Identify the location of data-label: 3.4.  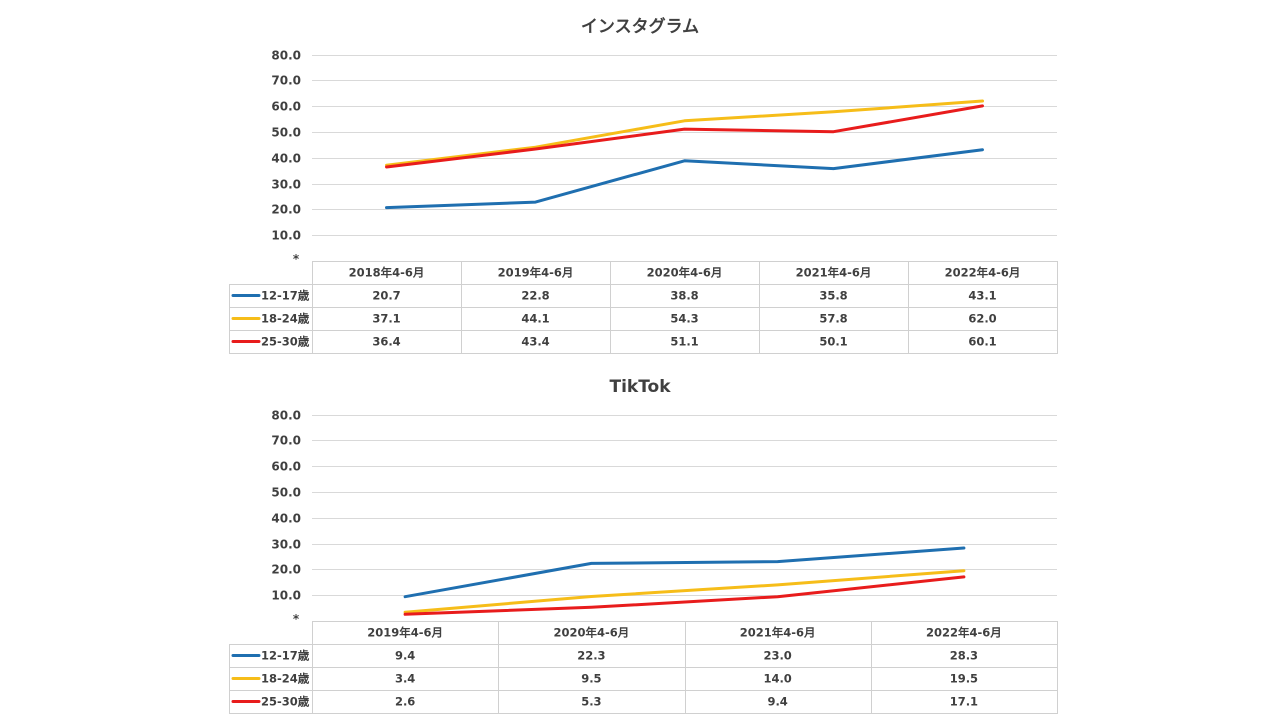
(405, 679).